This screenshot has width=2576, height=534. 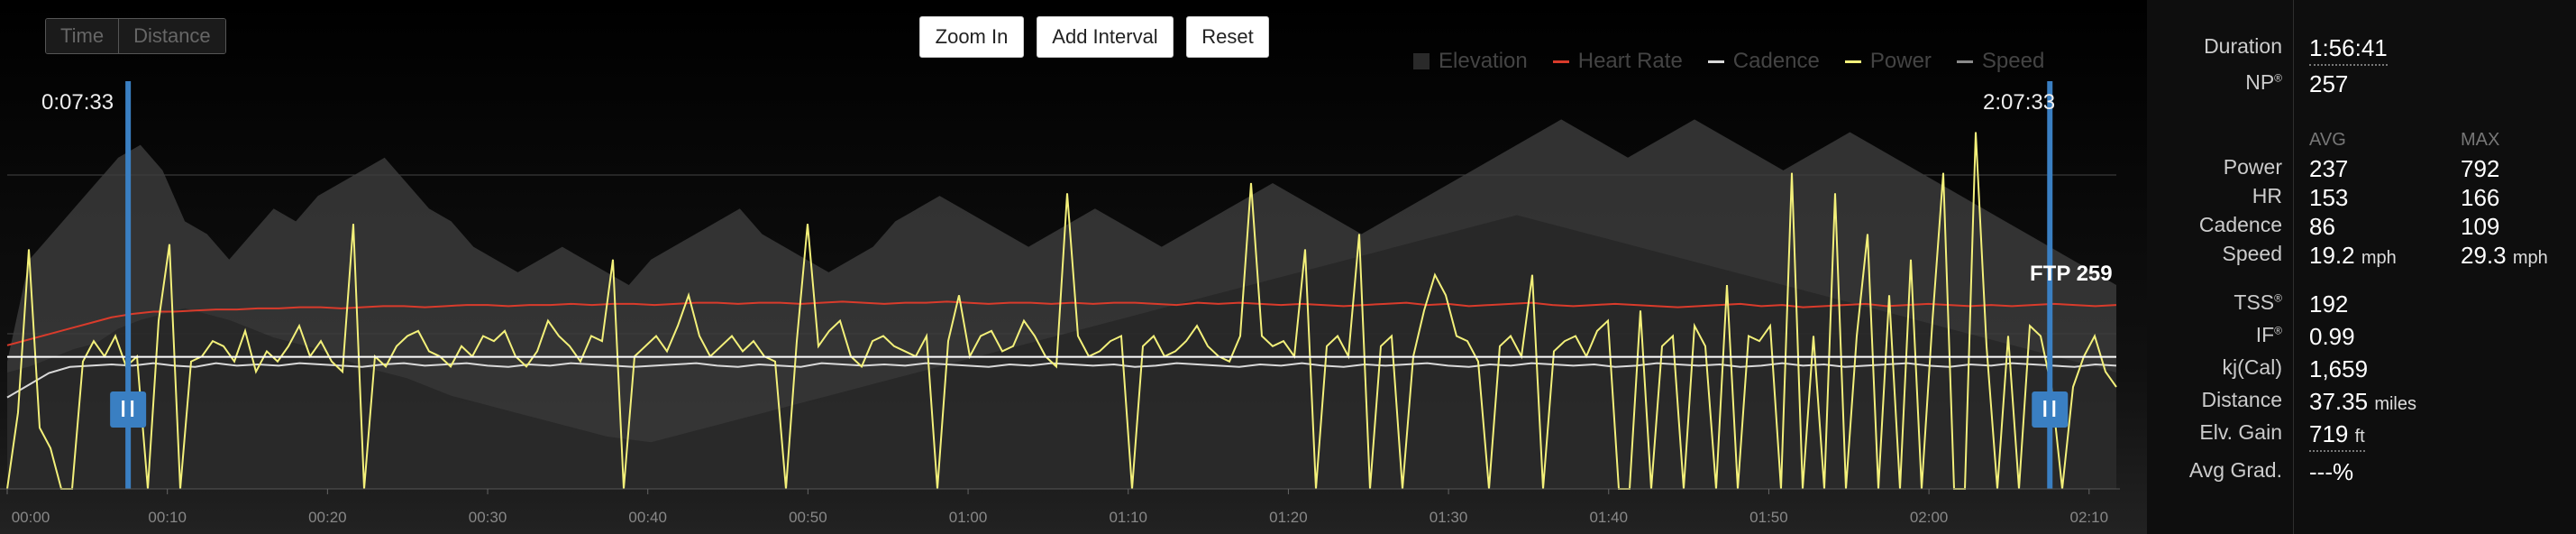 What do you see at coordinates (2268, 334) in the screenshot?
I see `if-label: IF®` at bounding box center [2268, 334].